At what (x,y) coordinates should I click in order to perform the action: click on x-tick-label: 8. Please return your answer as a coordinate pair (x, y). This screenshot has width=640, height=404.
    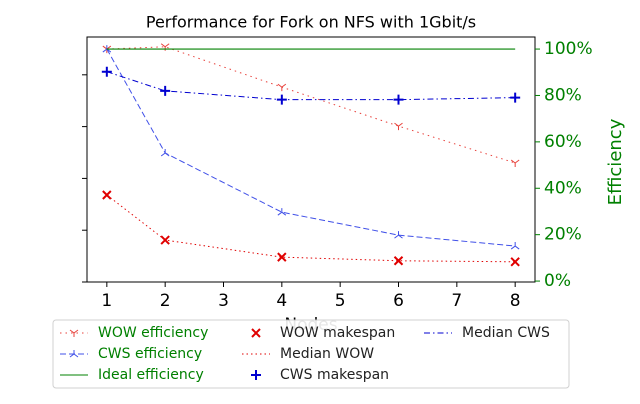
    Looking at the image, I should click on (515, 301).